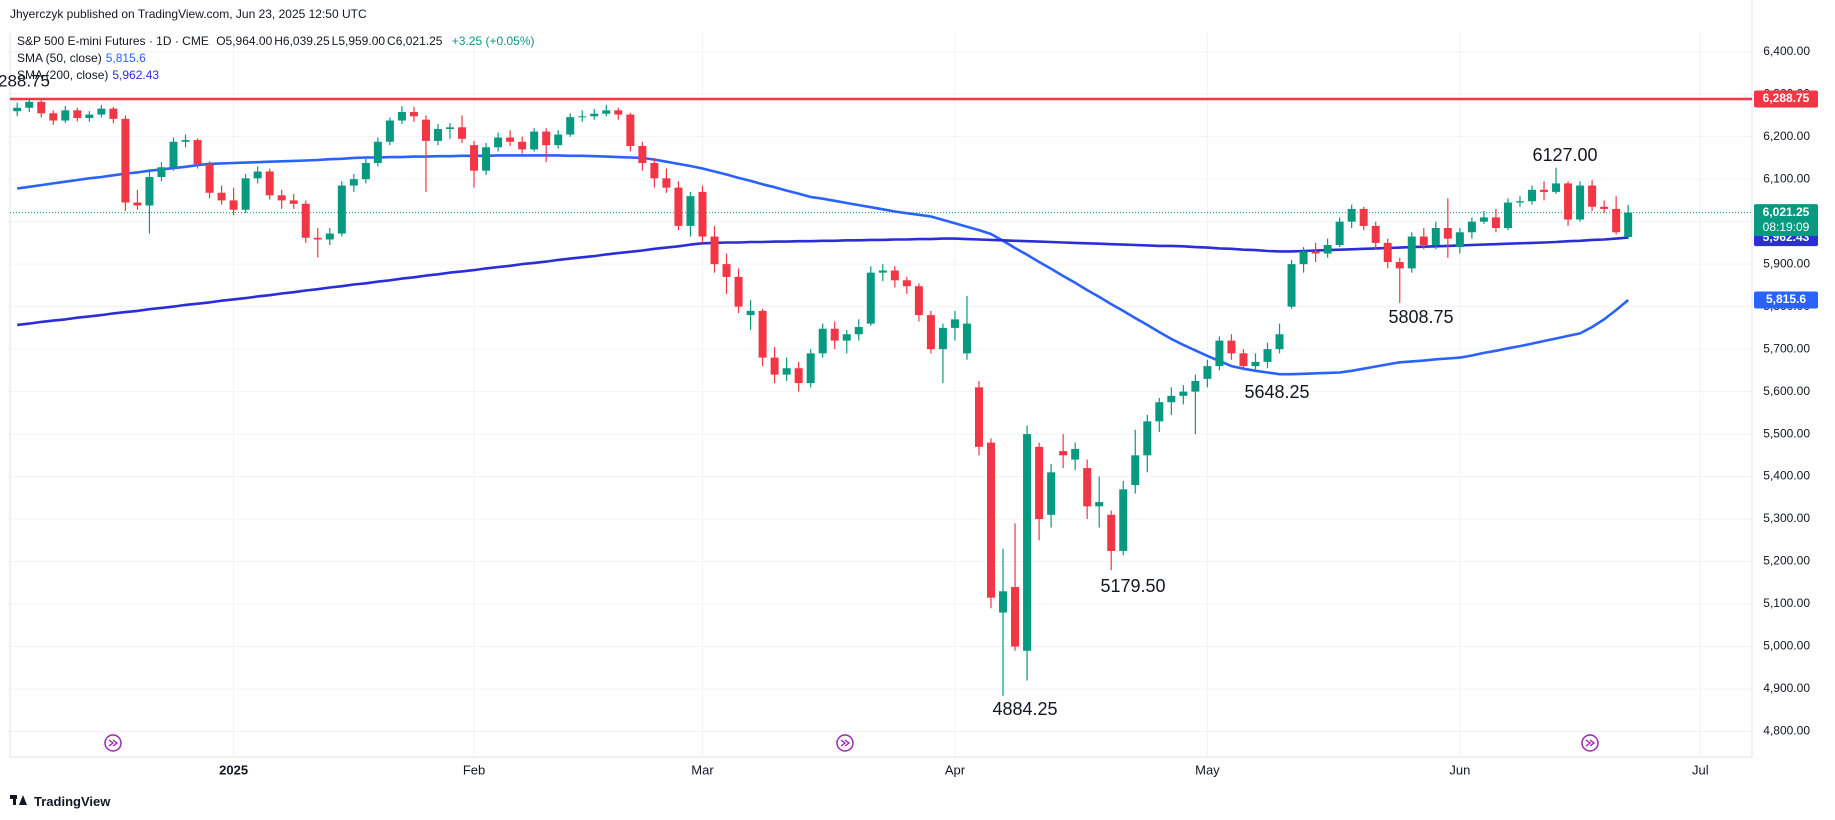  Describe the element at coordinates (1786, 263) in the screenshot. I see `y-tick-label: 5,900.00` at that location.